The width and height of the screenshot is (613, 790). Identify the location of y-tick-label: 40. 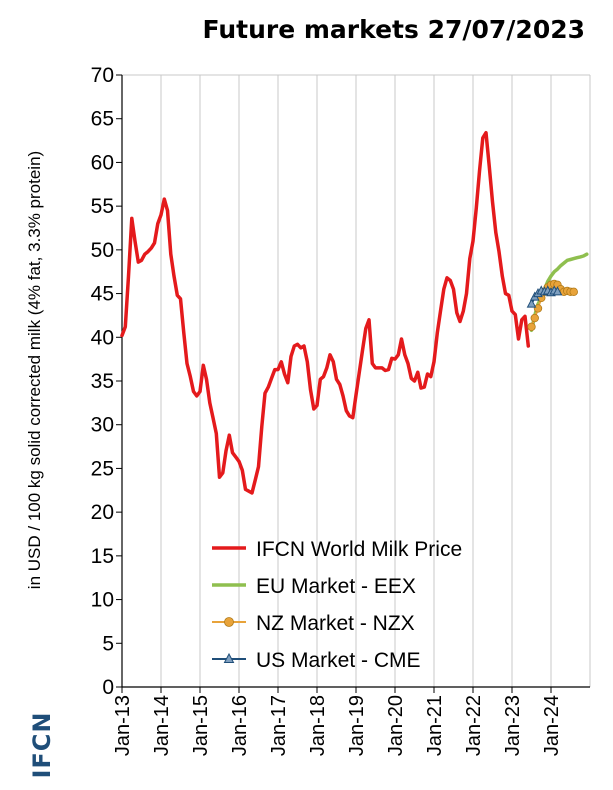
(102, 337).